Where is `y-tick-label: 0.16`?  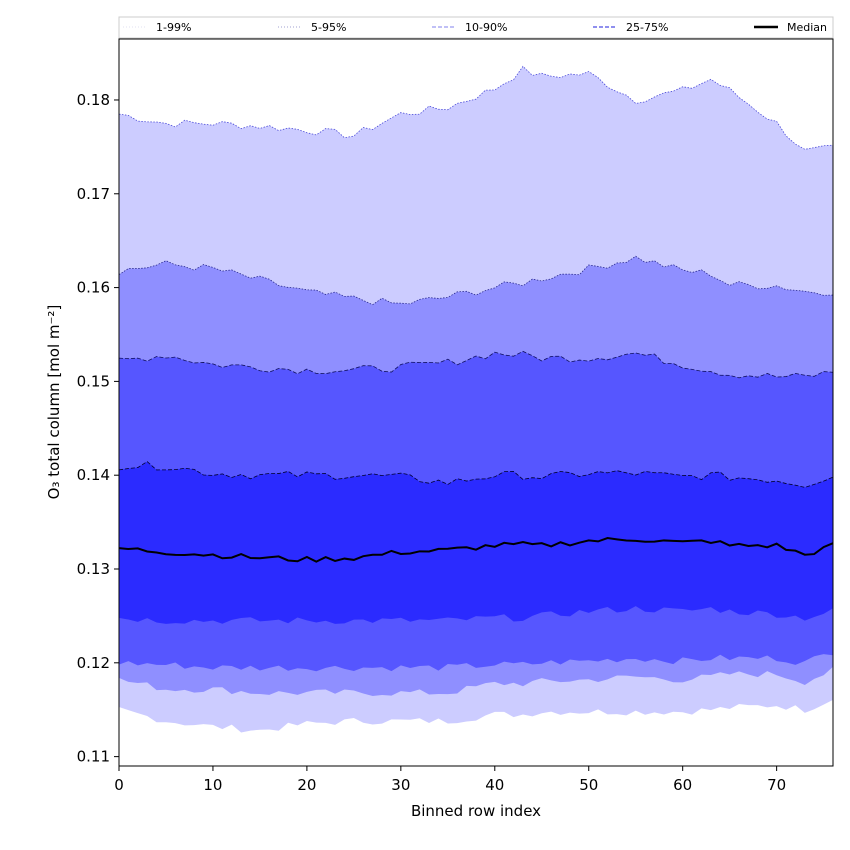 y-tick-label: 0.16 is located at coordinates (93, 288).